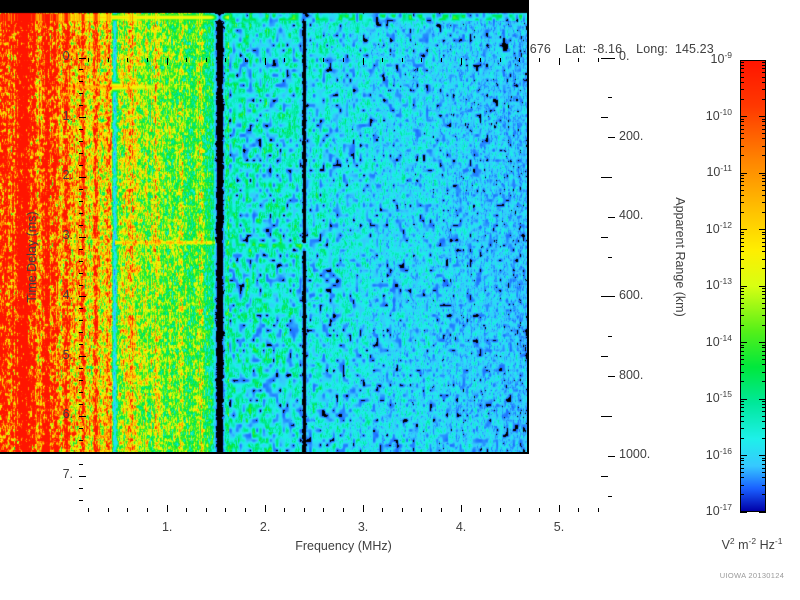  I want to click on y-right-minor-tick, so click(610, 257).